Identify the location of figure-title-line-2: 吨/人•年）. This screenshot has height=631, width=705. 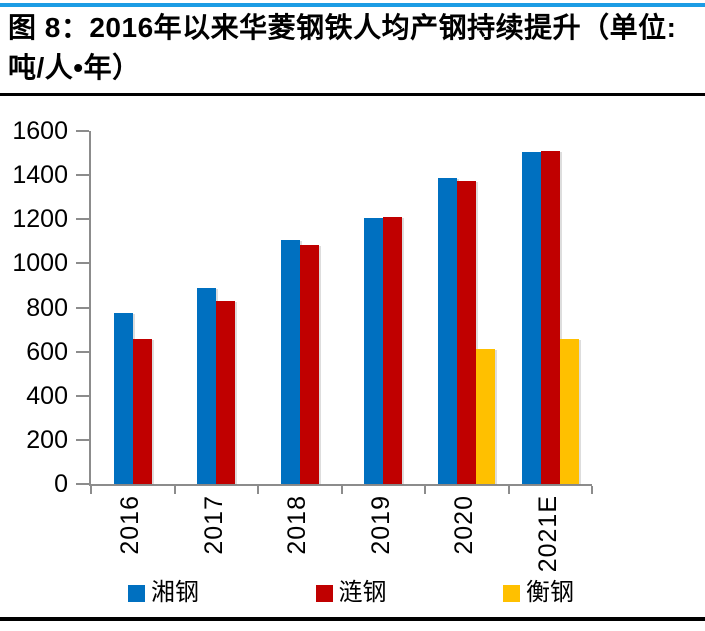
(74, 67).